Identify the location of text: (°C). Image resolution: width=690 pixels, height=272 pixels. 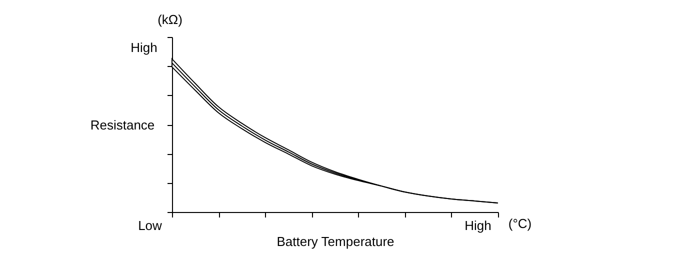
(520, 223).